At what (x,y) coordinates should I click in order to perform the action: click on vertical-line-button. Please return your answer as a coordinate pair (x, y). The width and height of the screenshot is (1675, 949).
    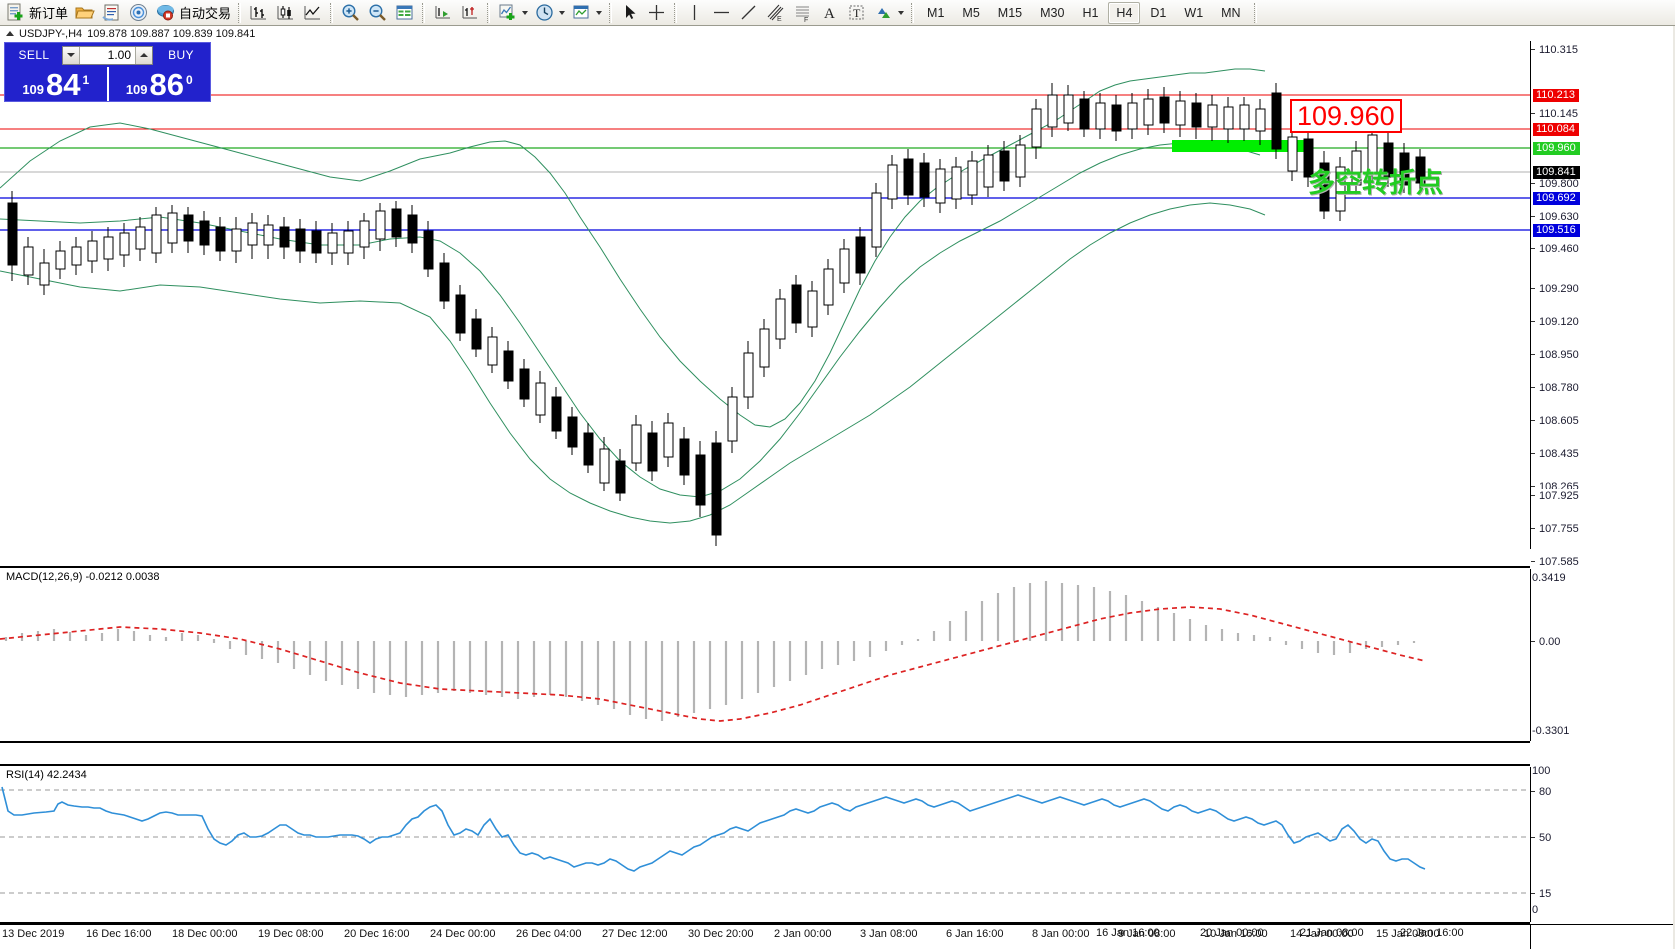
    Looking at the image, I should click on (694, 13).